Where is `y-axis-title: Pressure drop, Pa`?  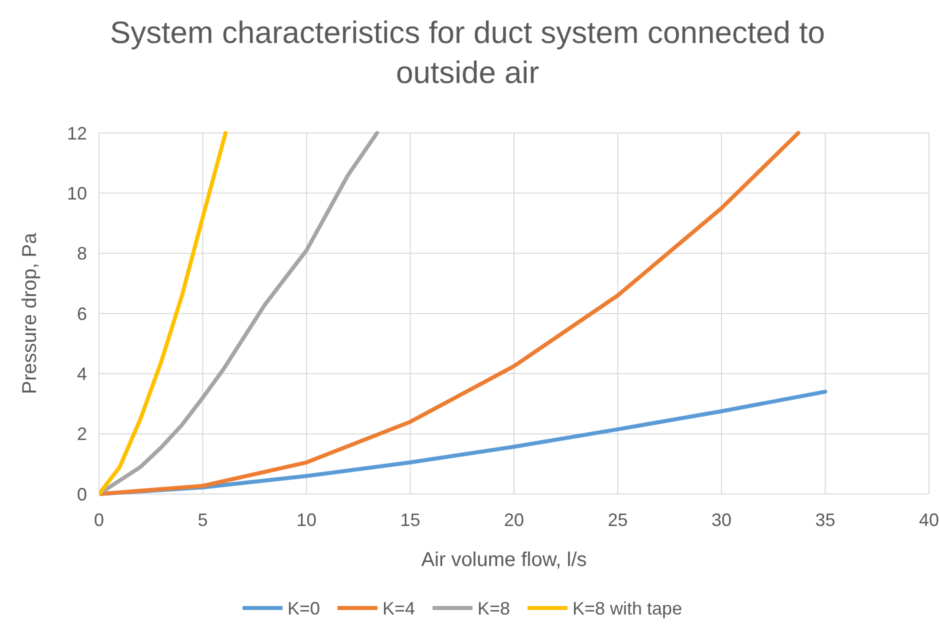
y-axis-title: Pressure drop, Pa is located at coordinates (30, 313).